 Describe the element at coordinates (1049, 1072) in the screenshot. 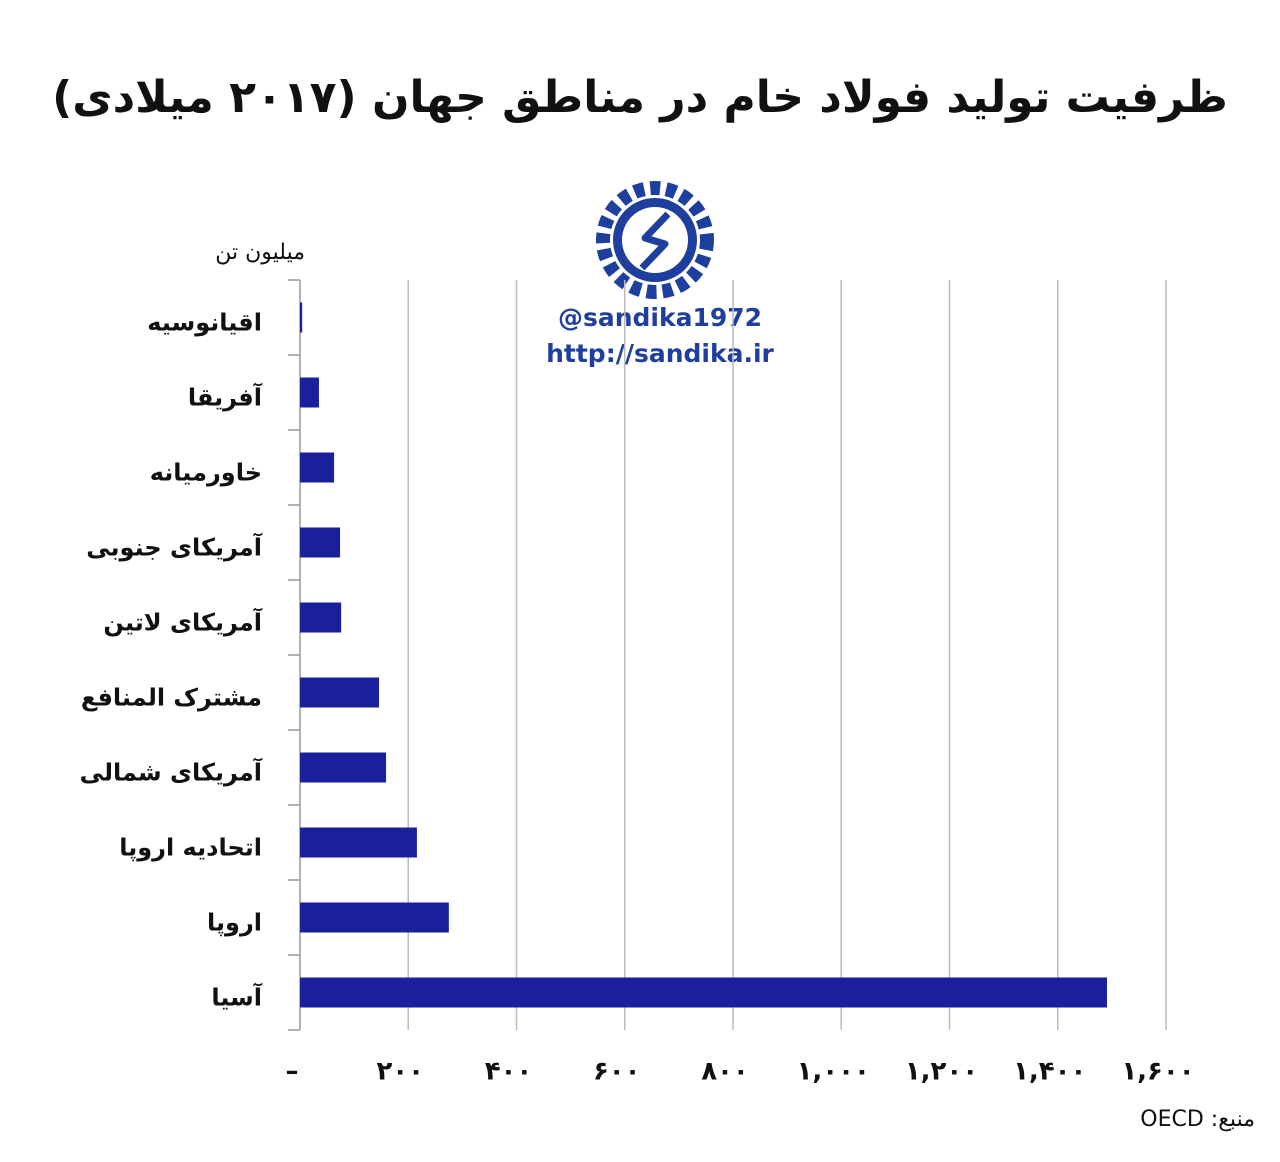

I see `x-tick-label: ۱,۴۰۰` at that location.